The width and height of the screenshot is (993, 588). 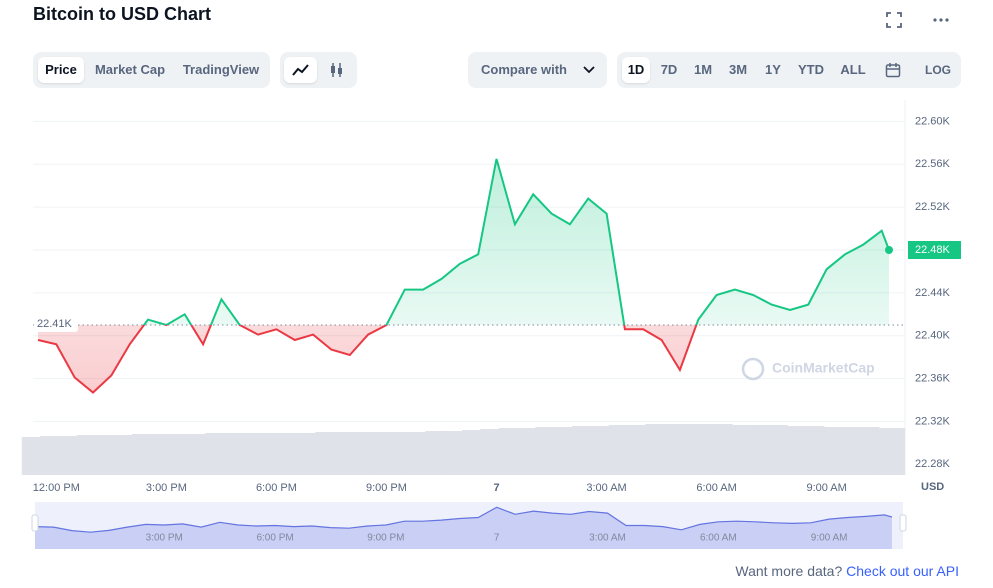 What do you see at coordinates (718, 538) in the screenshot?
I see `navigator-tick-label: 6:00 AM` at bounding box center [718, 538].